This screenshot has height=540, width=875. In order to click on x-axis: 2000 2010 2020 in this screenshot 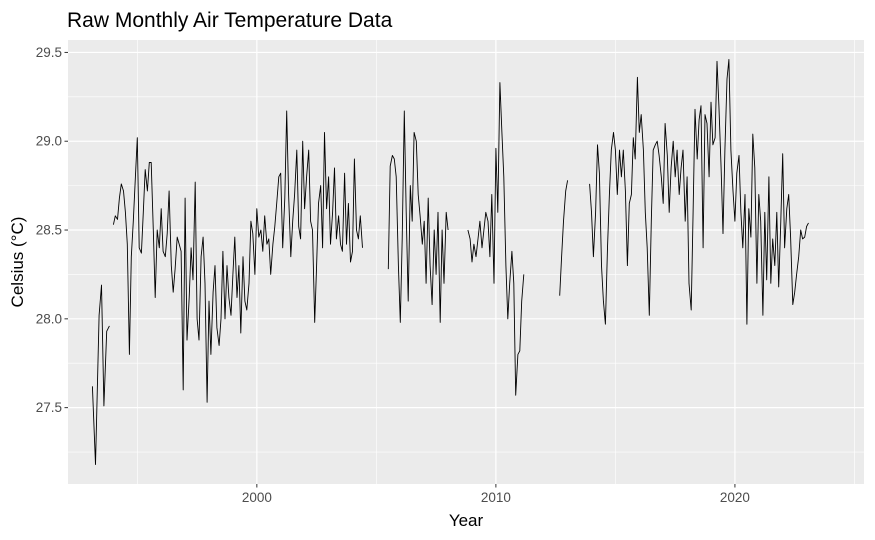, I will do `click(496, 494)`.